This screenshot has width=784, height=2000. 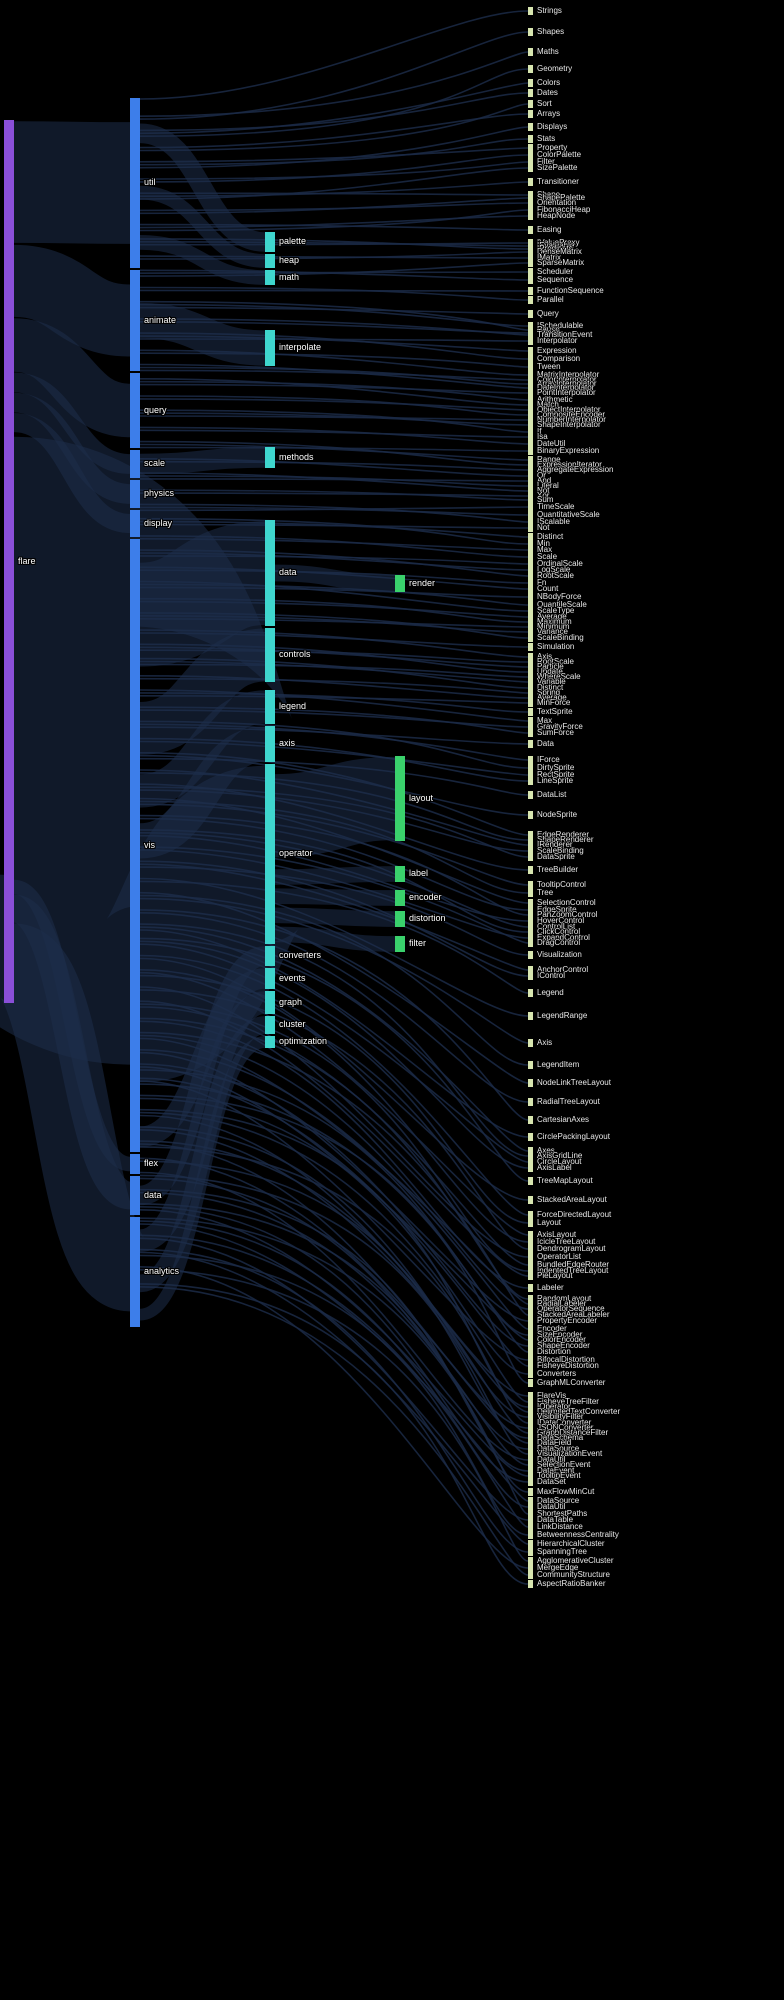 What do you see at coordinates (135, 494) in the screenshot?
I see `sankey-node-physics` at bounding box center [135, 494].